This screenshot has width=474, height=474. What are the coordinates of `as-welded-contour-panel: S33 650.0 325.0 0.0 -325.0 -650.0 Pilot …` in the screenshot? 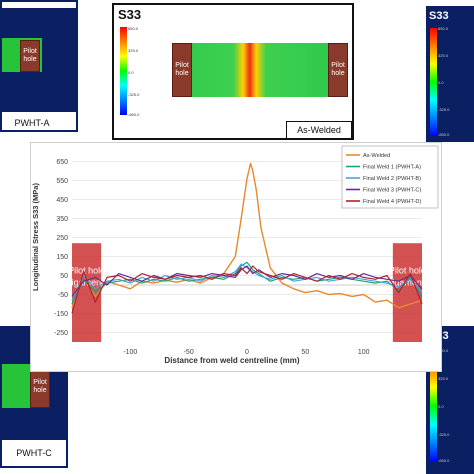 It's located at (233, 71).